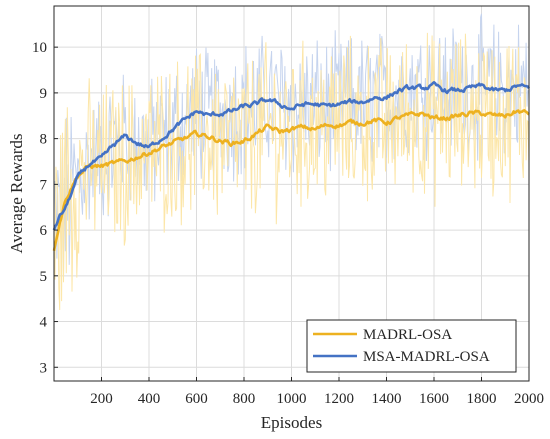 This screenshot has height=439, width=550. What do you see at coordinates (44, 94) in the screenshot?
I see `y-tick-label: 9` at bounding box center [44, 94].